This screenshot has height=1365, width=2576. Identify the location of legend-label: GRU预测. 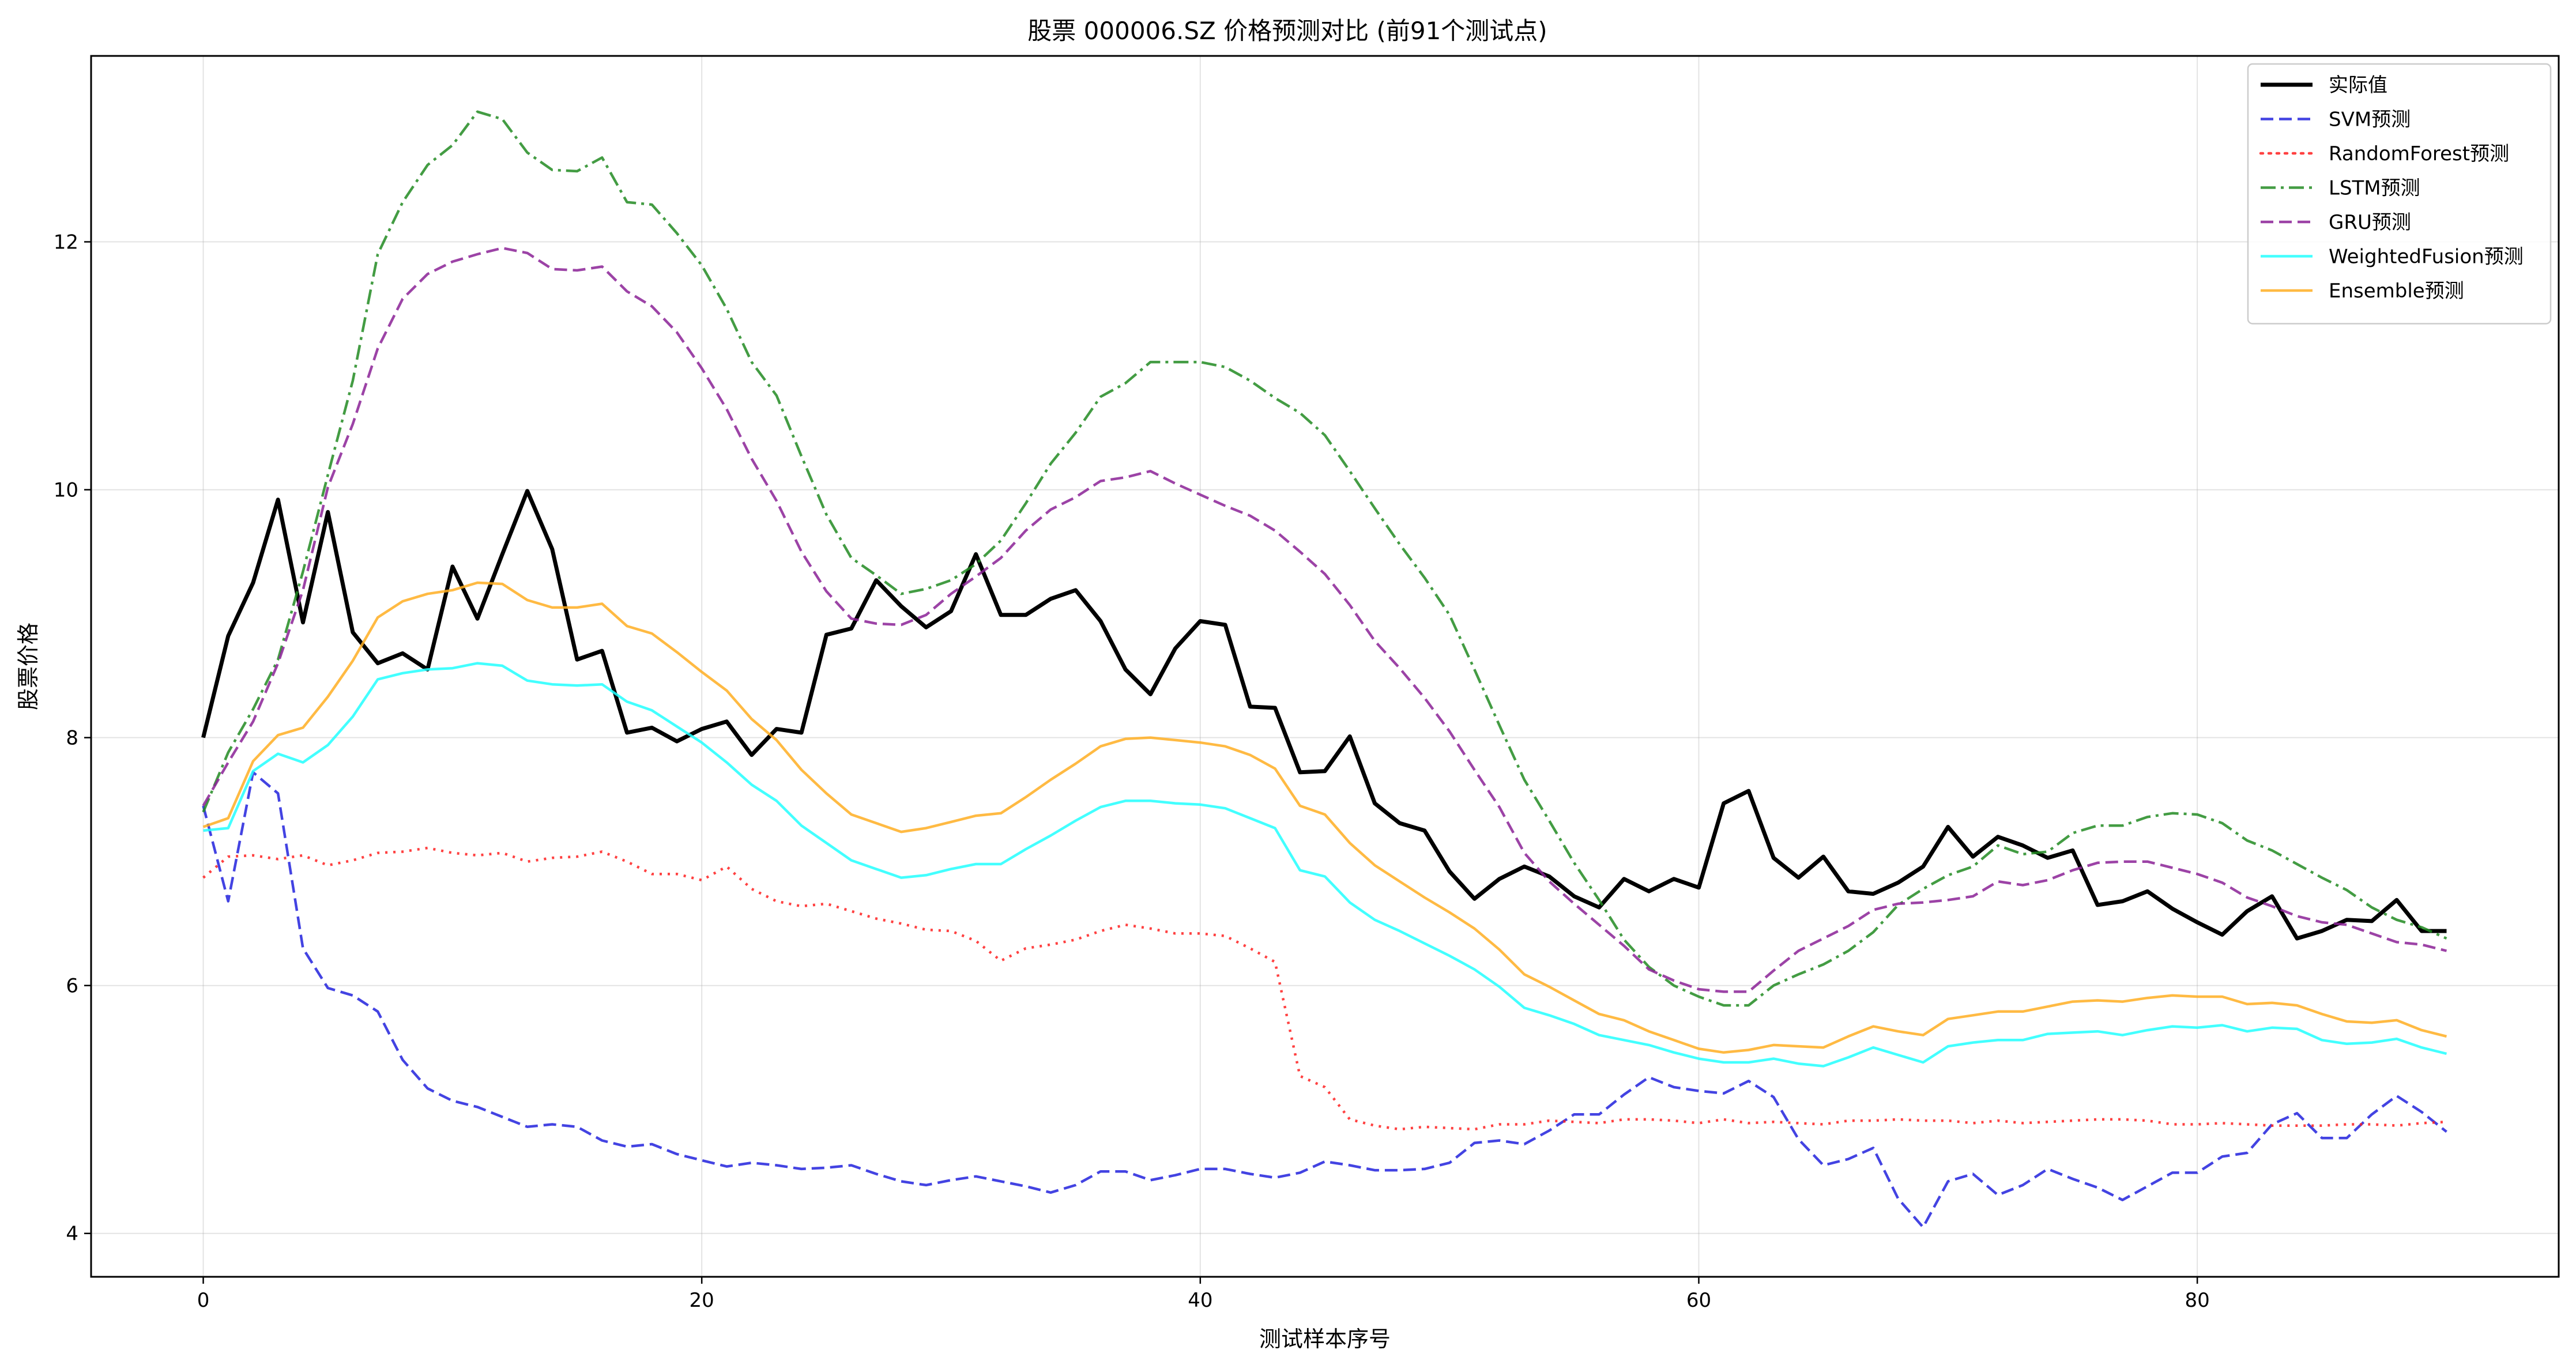
(2370, 222).